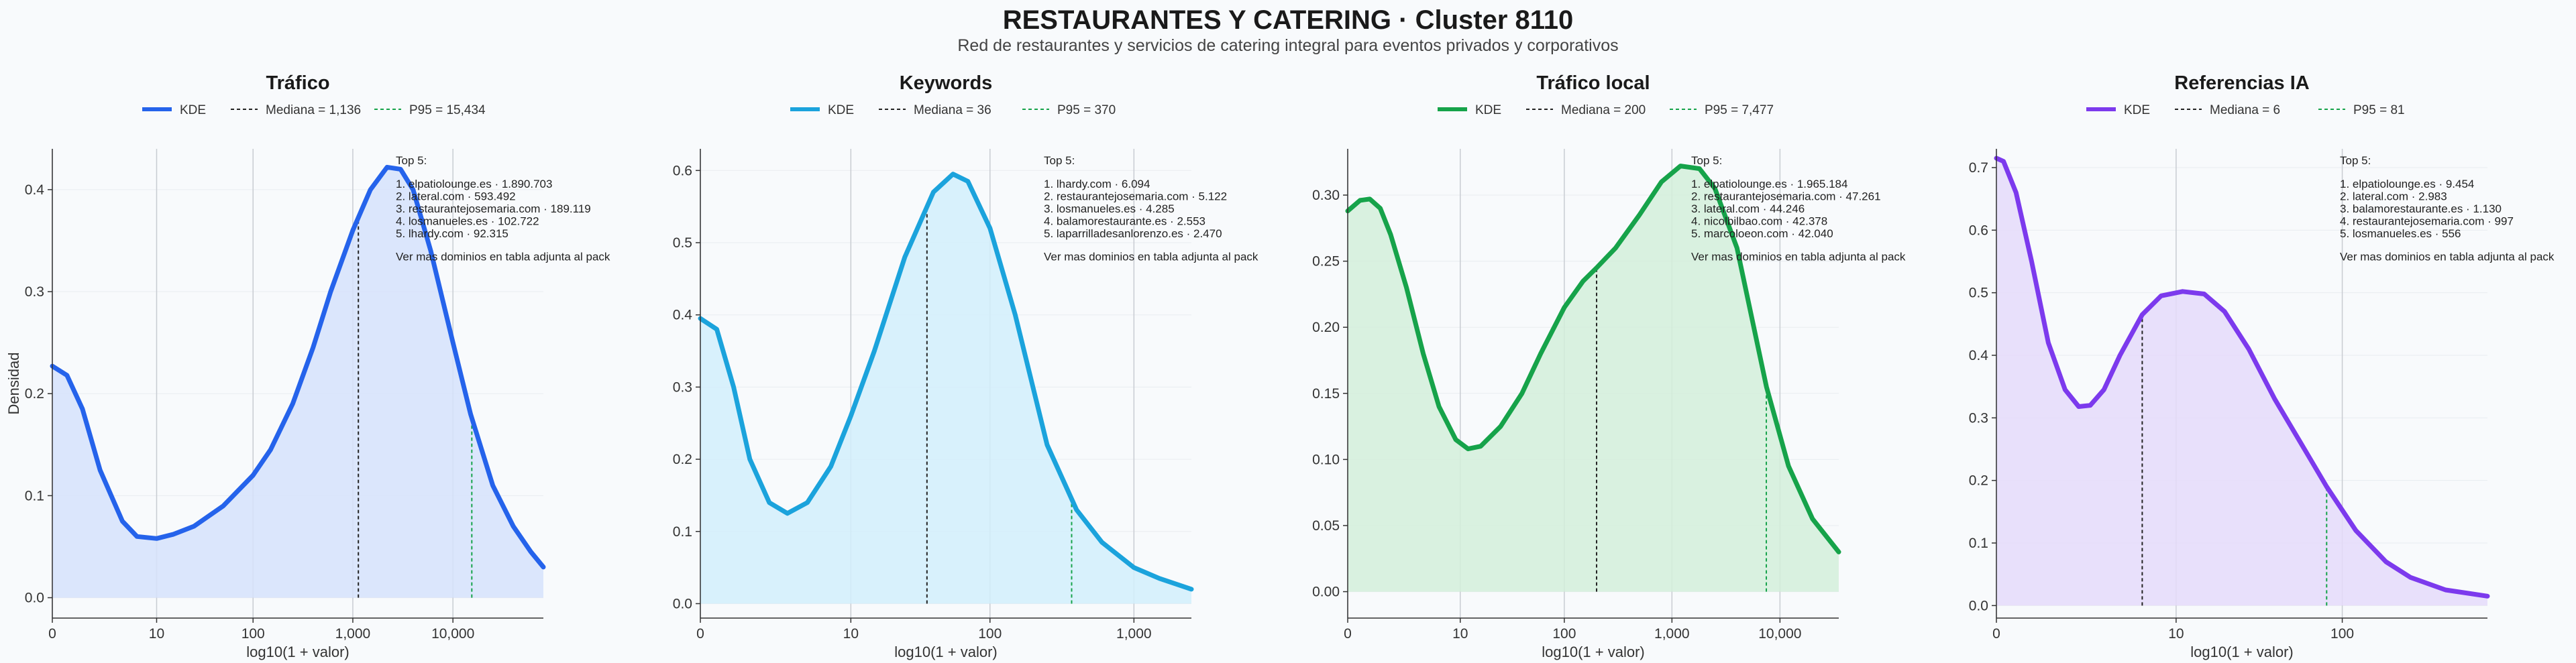 The width and height of the screenshot is (2576, 663). I want to click on legend-median-label: Mediana = 6, so click(2245, 110).